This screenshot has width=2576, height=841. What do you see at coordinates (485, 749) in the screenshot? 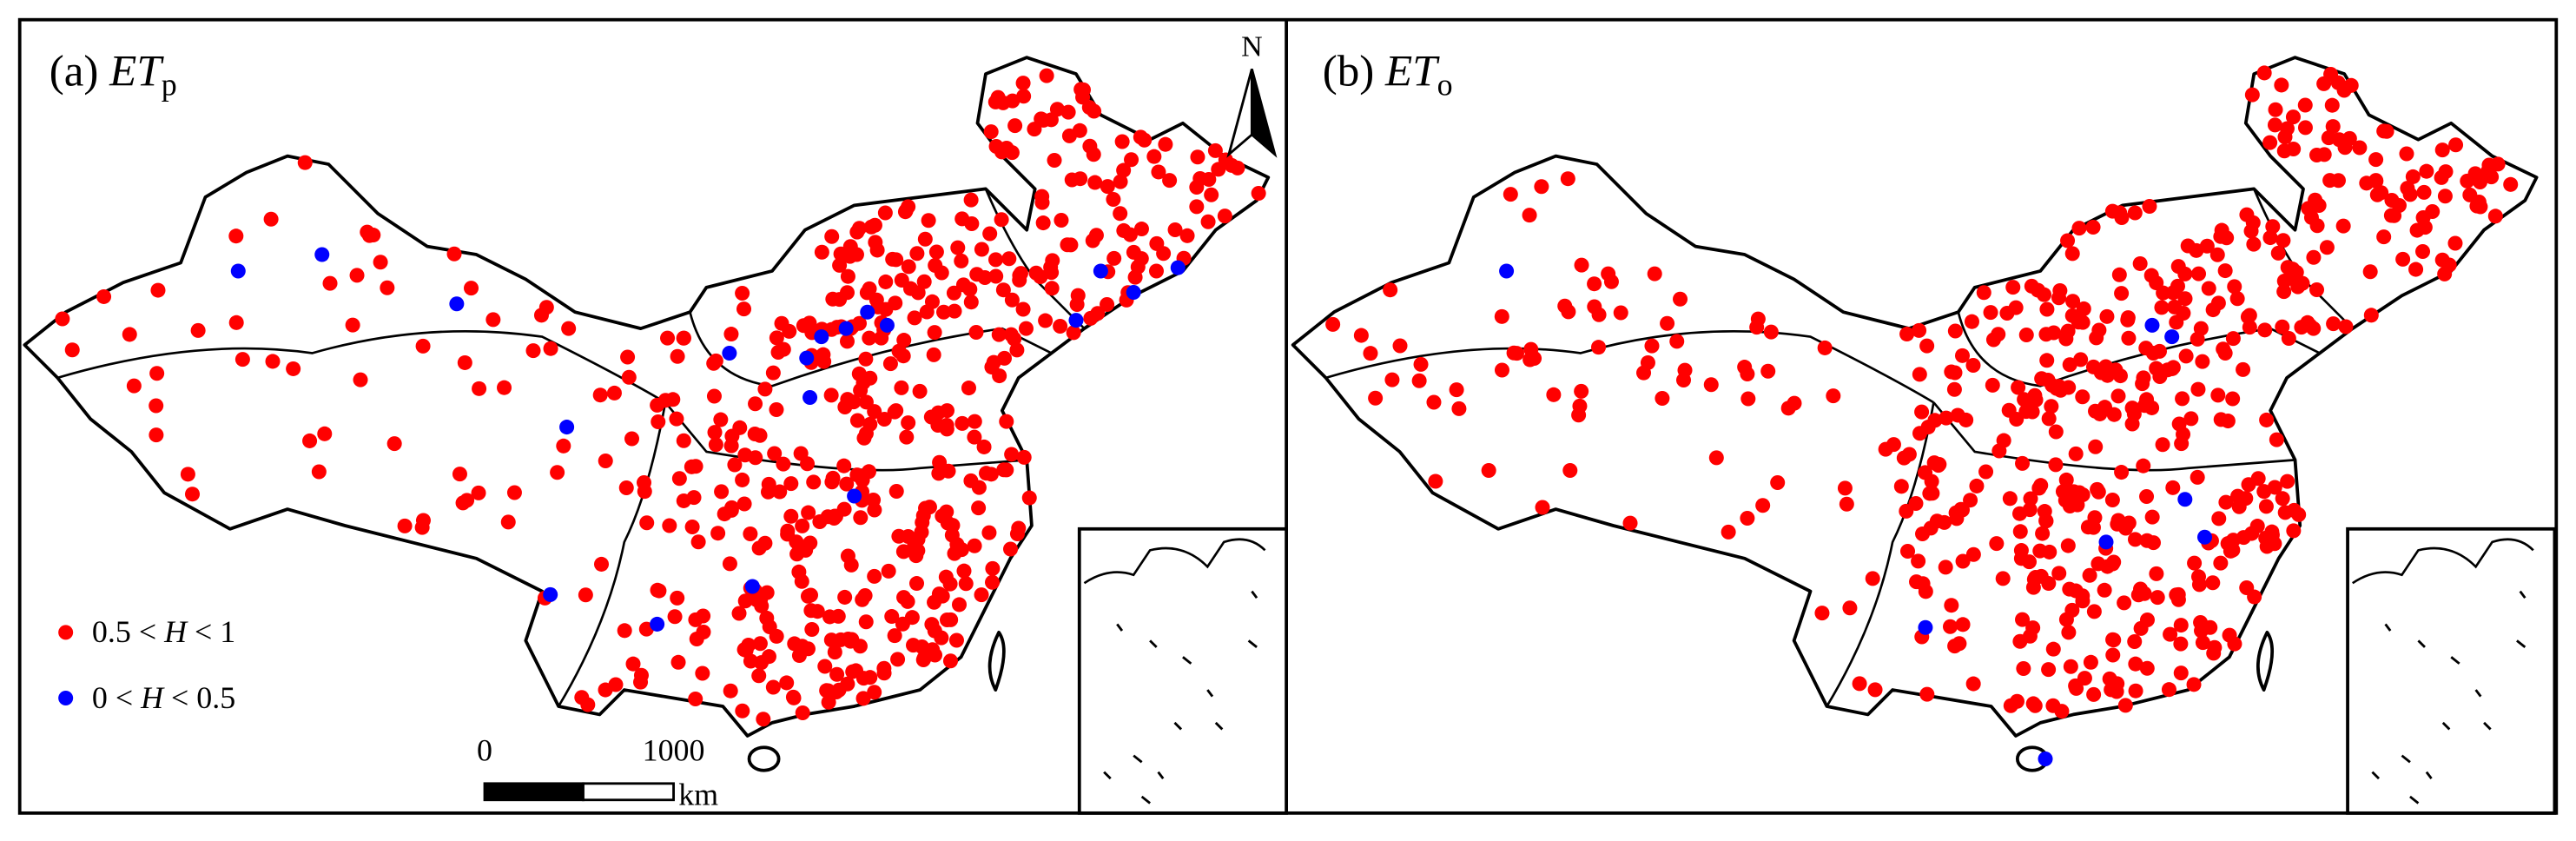
I see `scale-start: 0` at bounding box center [485, 749].